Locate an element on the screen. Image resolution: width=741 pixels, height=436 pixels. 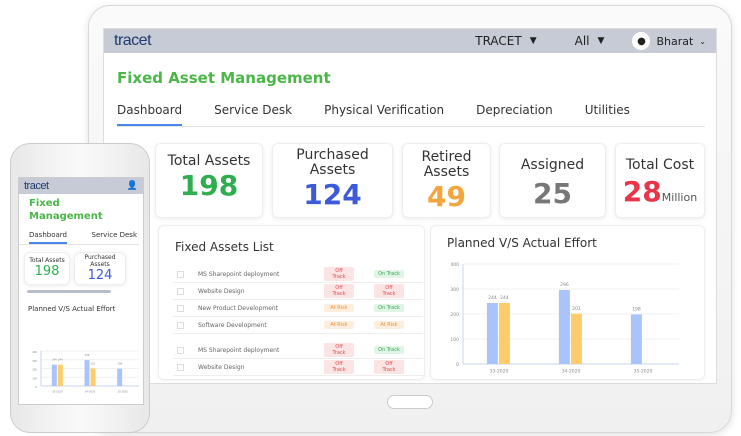
mobile-card-purchased-assets: Purchased Assets 124 is located at coordinates (100, 268).